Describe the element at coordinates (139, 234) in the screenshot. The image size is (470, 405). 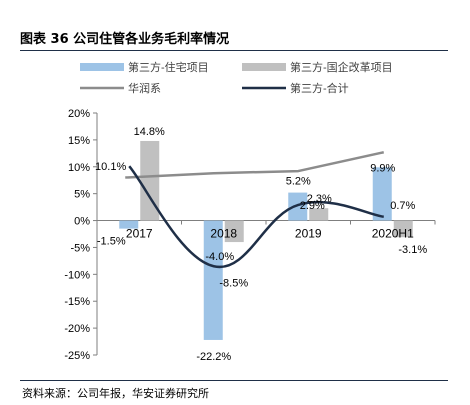
I see `x-tick-label-0: 2017` at that location.